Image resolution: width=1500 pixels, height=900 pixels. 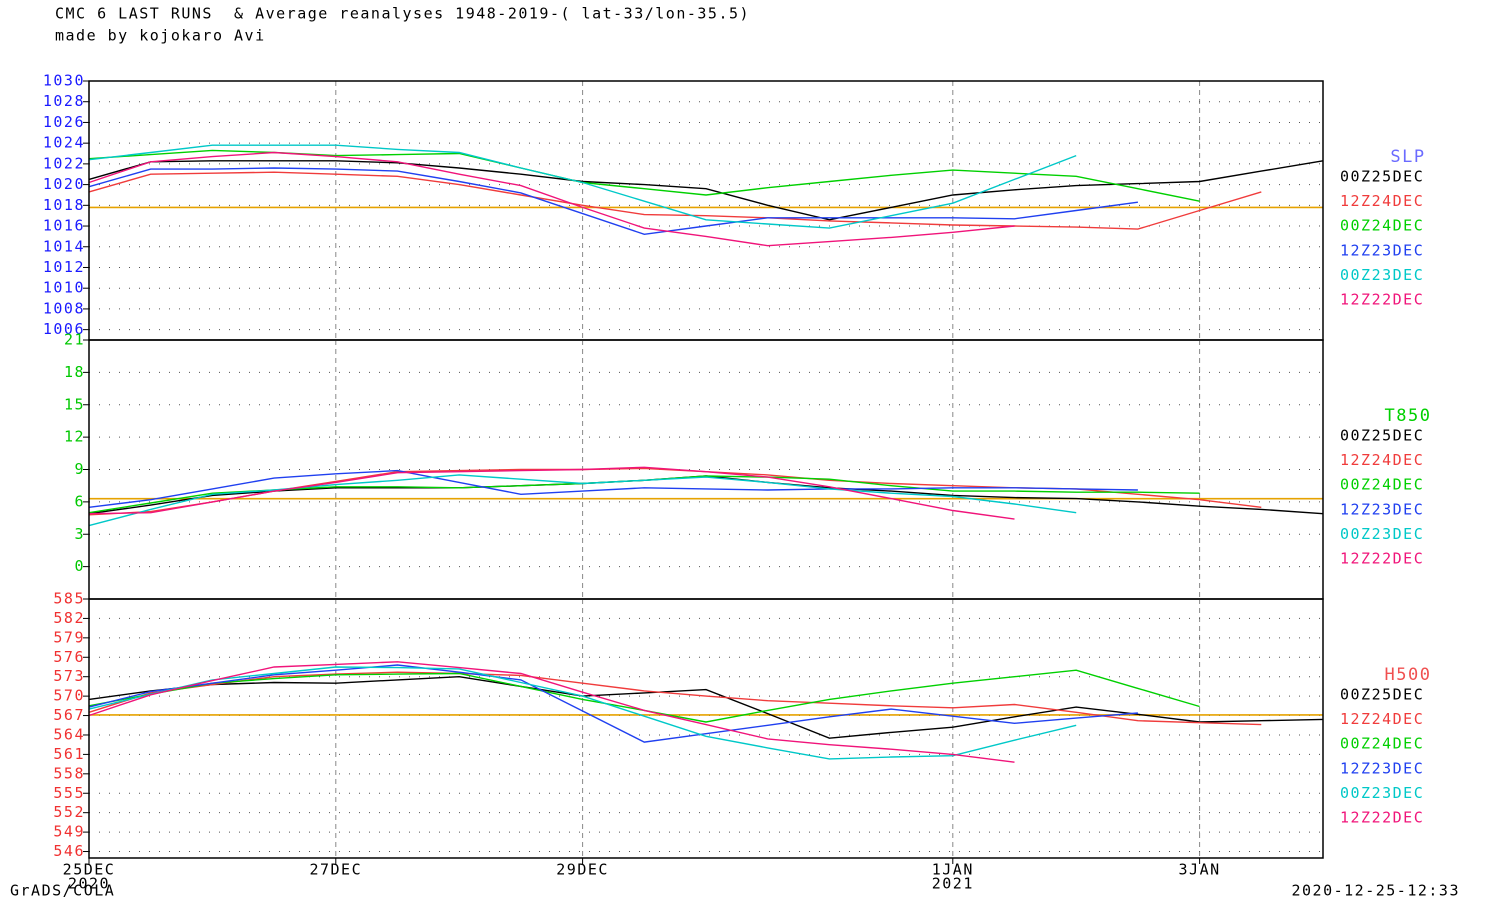 What do you see at coordinates (335, 870) in the screenshot?
I see `x-tick-label: 27DEC` at bounding box center [335, 870].